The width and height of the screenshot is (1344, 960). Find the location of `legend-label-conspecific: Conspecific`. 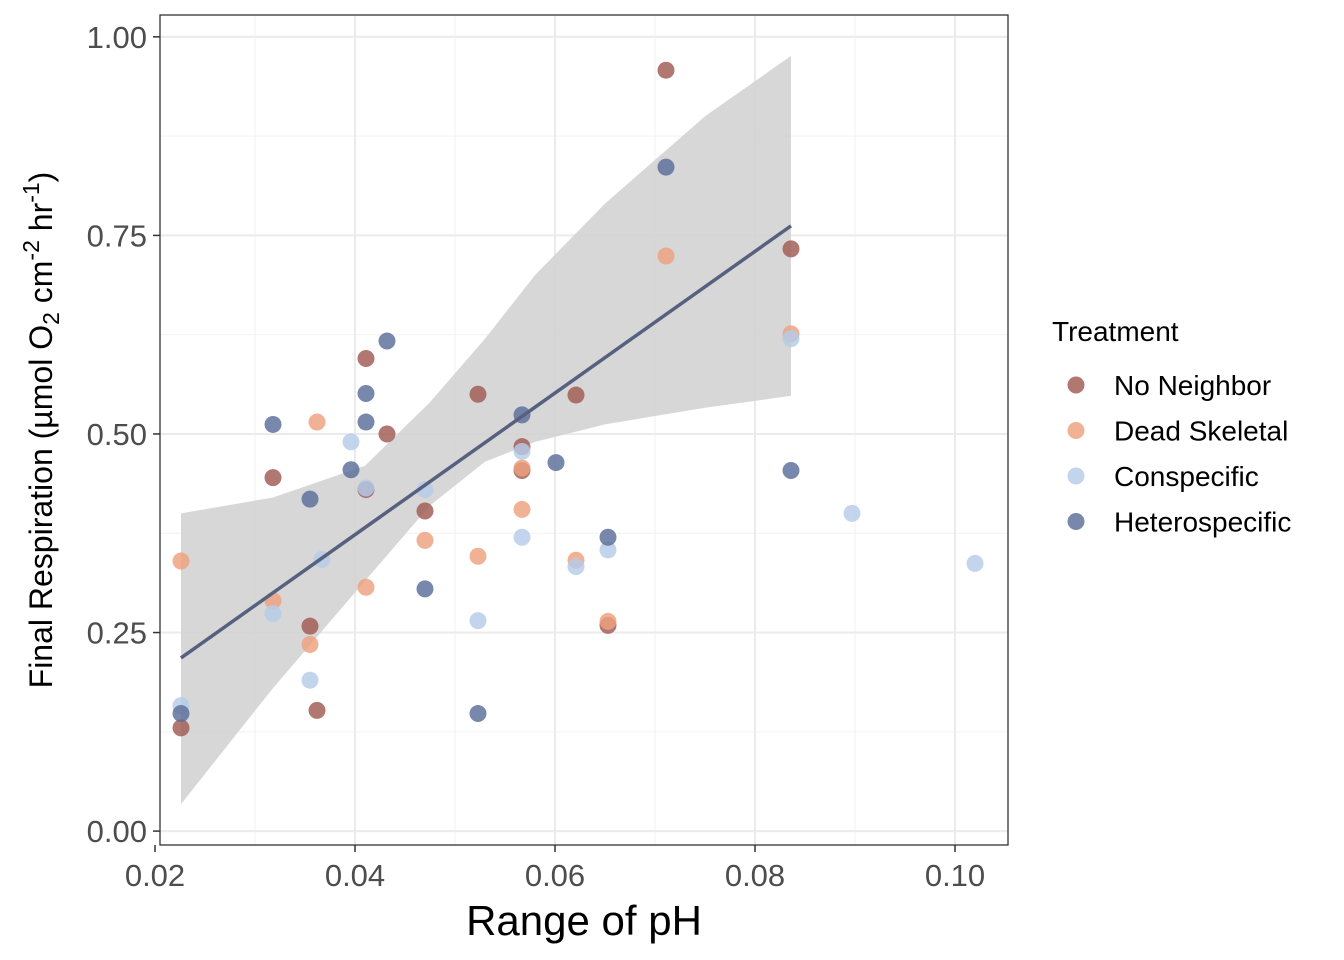

legend-label-conspecific: Conspecific is located at coordinates (1186, 476).